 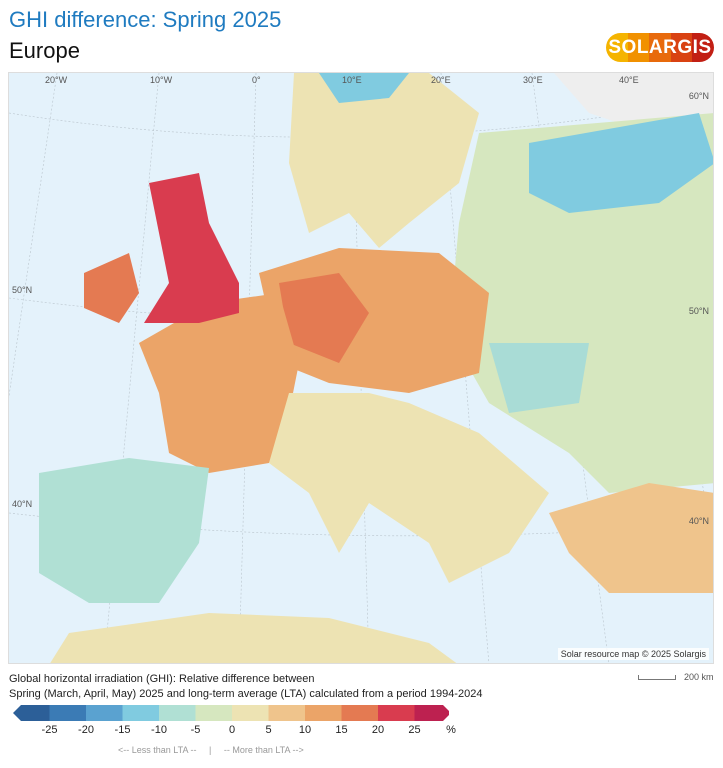 I want to click on lon-label: 10°W, so click(x=161, y=80).